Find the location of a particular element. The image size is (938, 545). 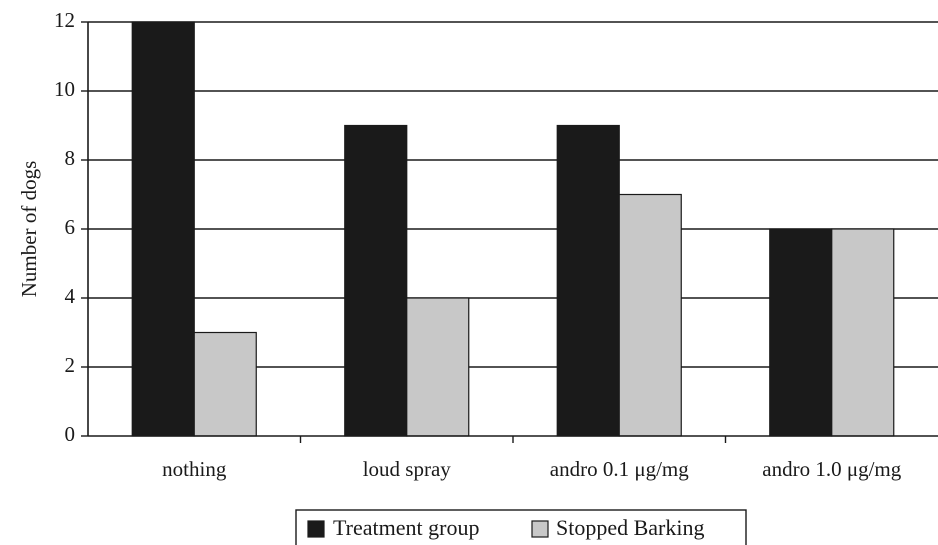

y-tick-label: 6 is located at coordinates (70, 227).